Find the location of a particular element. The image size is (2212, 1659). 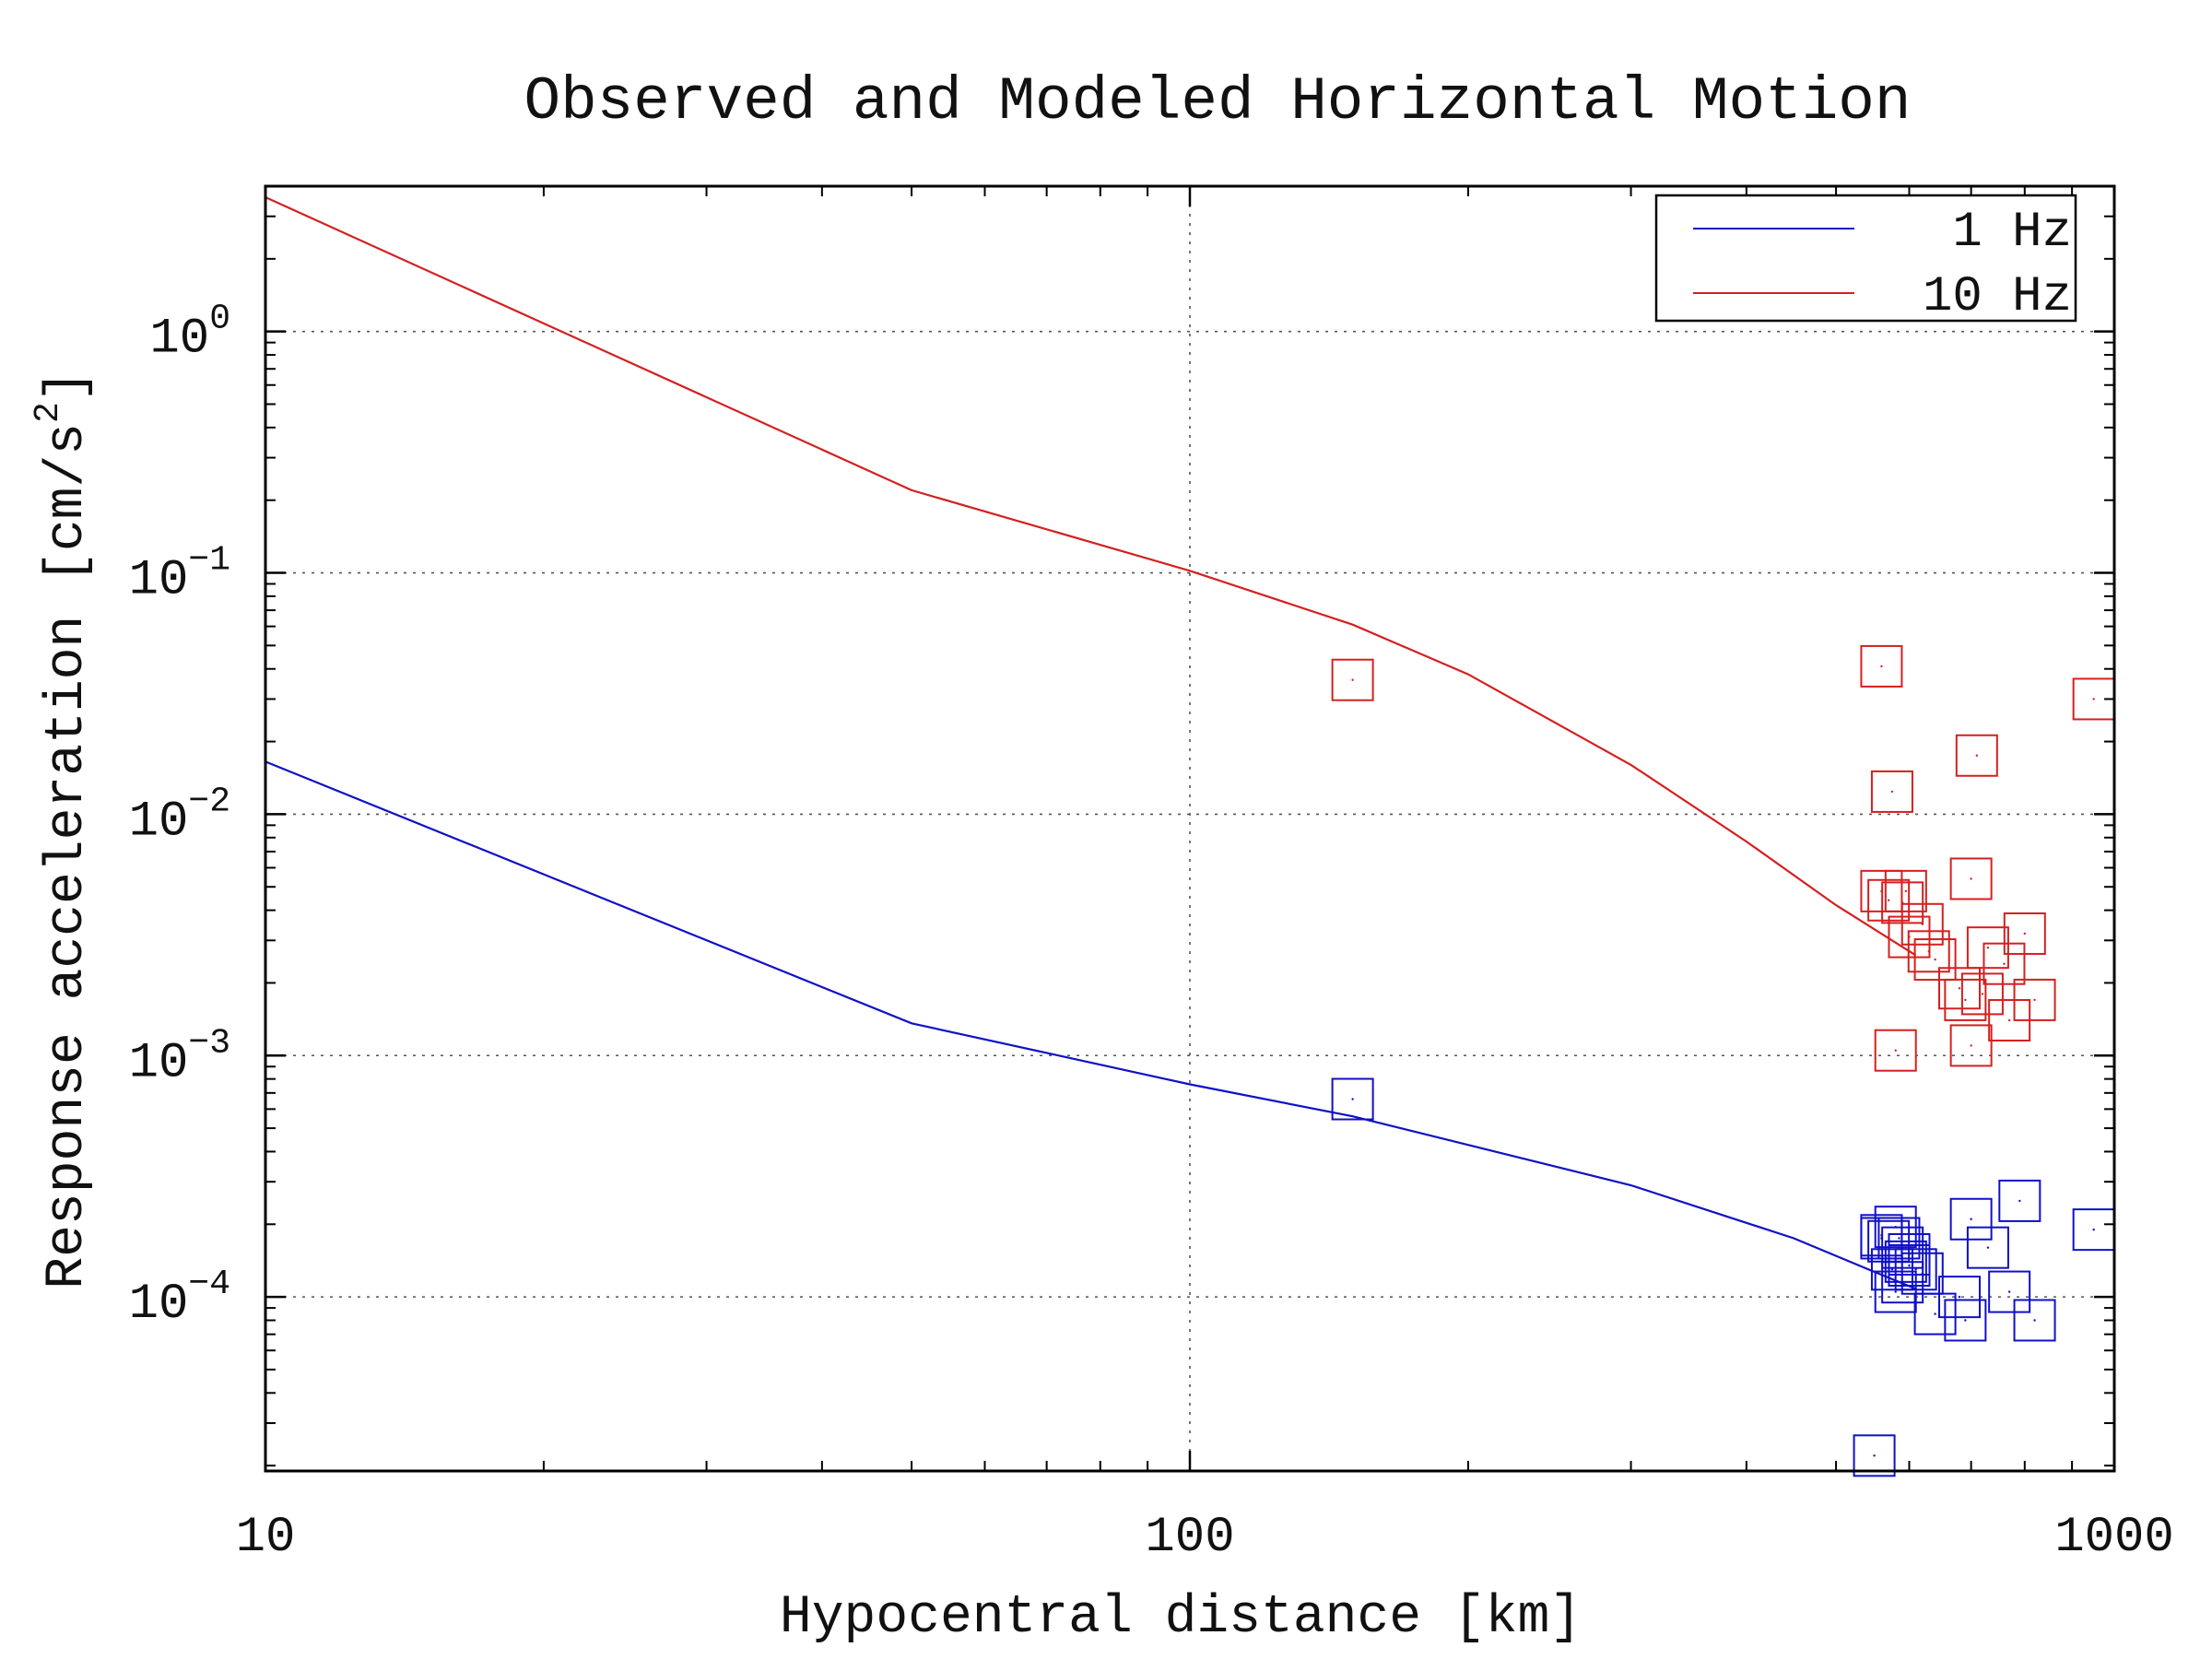

legend: 1 Hz 10 Hz is located at coordinates (1865, 259).